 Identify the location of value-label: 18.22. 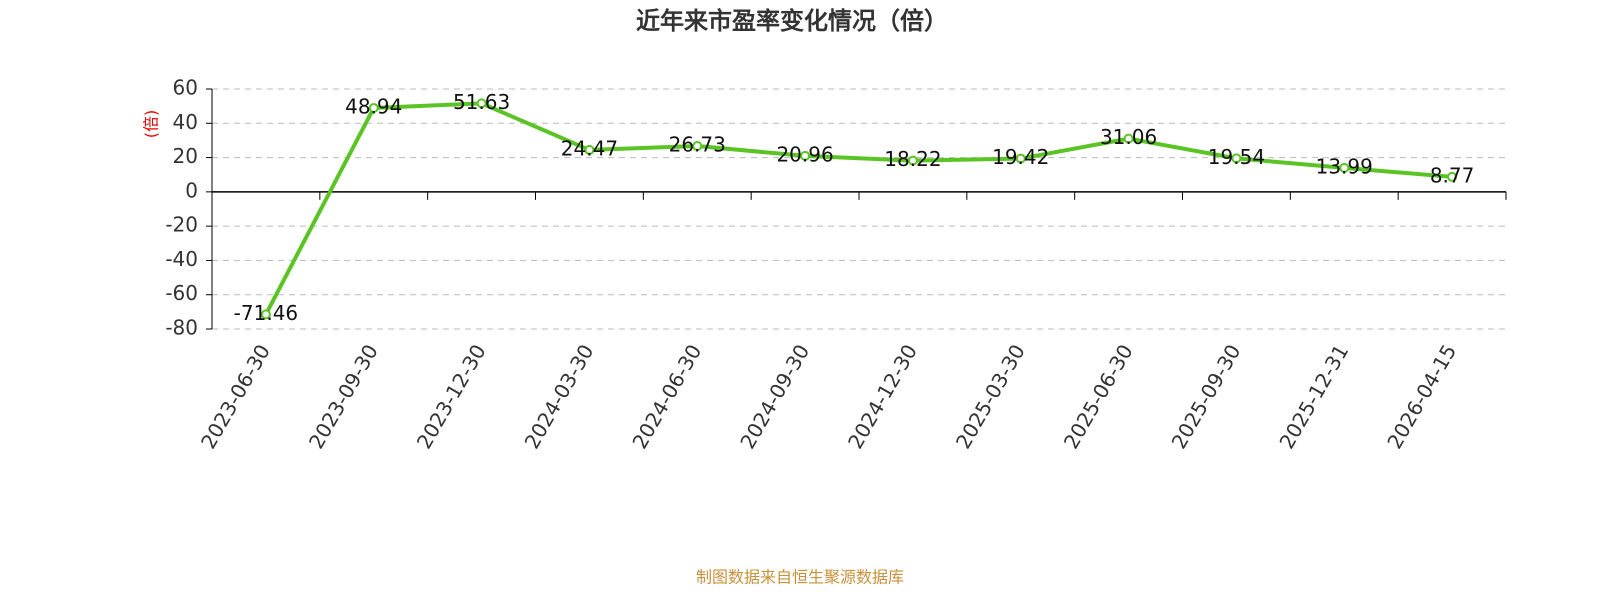
(912, 159).